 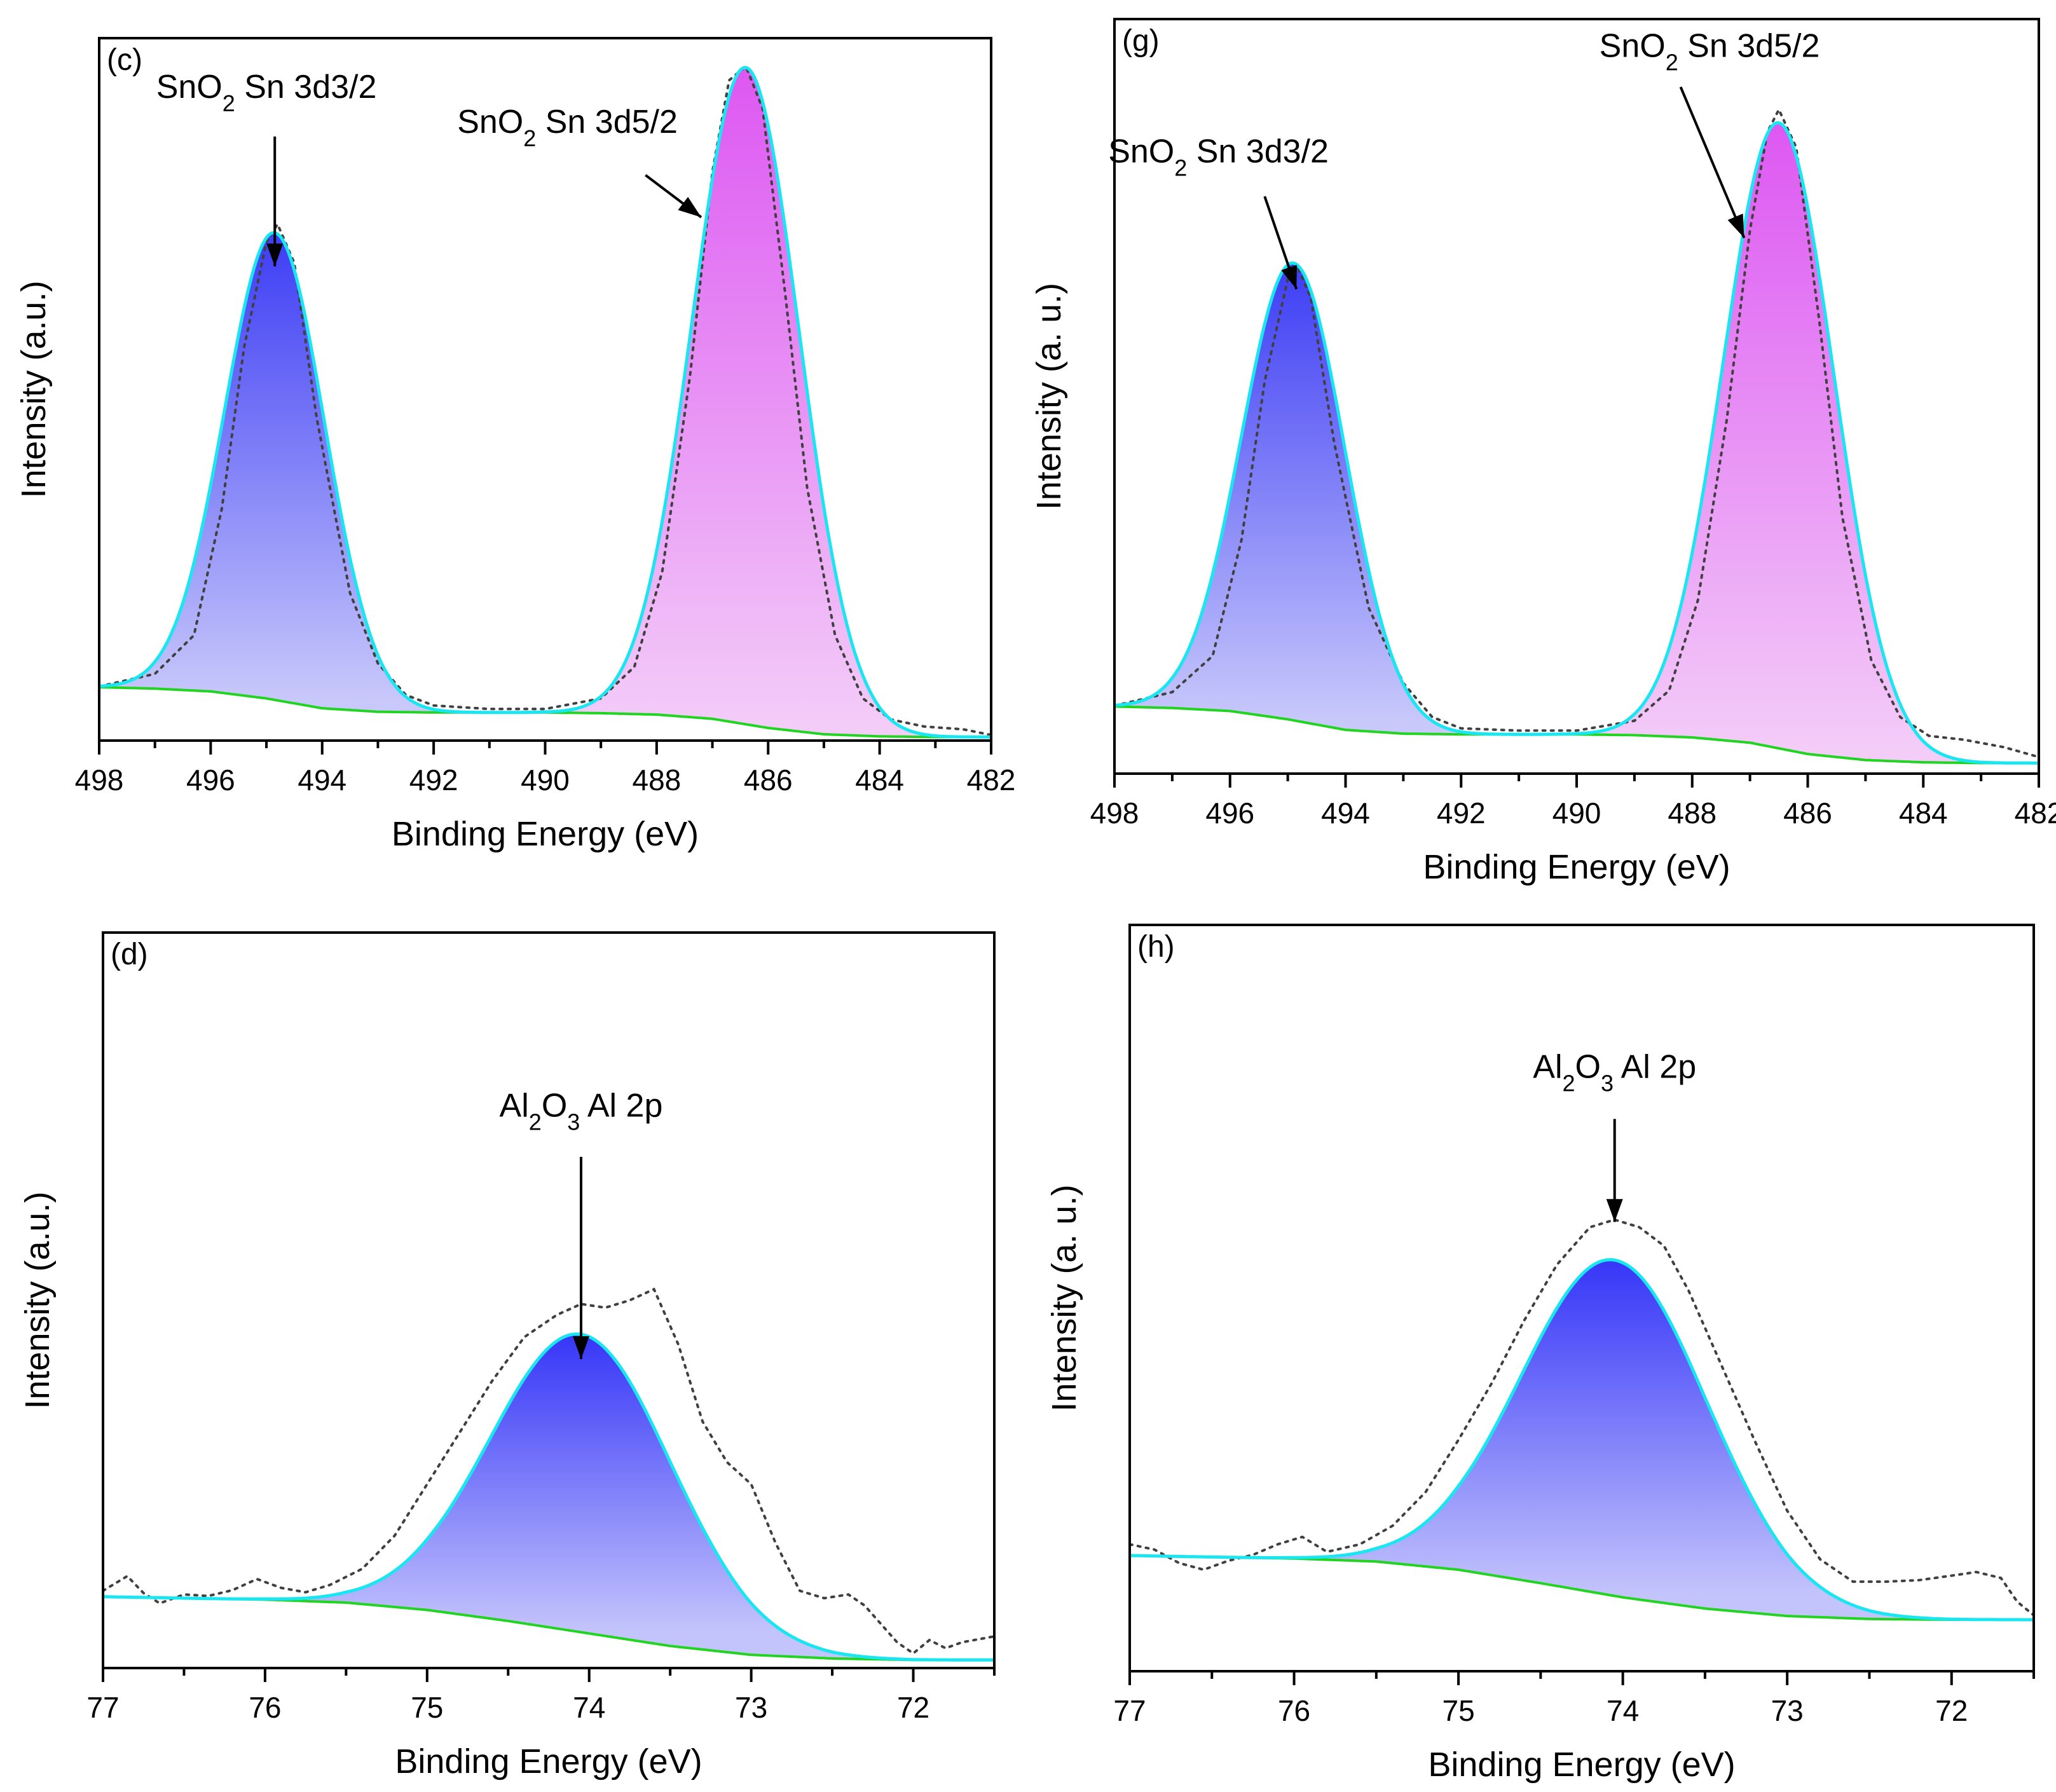 What do you see at coordinates (1574, 1699) in the screenshot?
I see `x-axis-h: 77 76 75 74 73 72` at bounding box center [1574, 1699].